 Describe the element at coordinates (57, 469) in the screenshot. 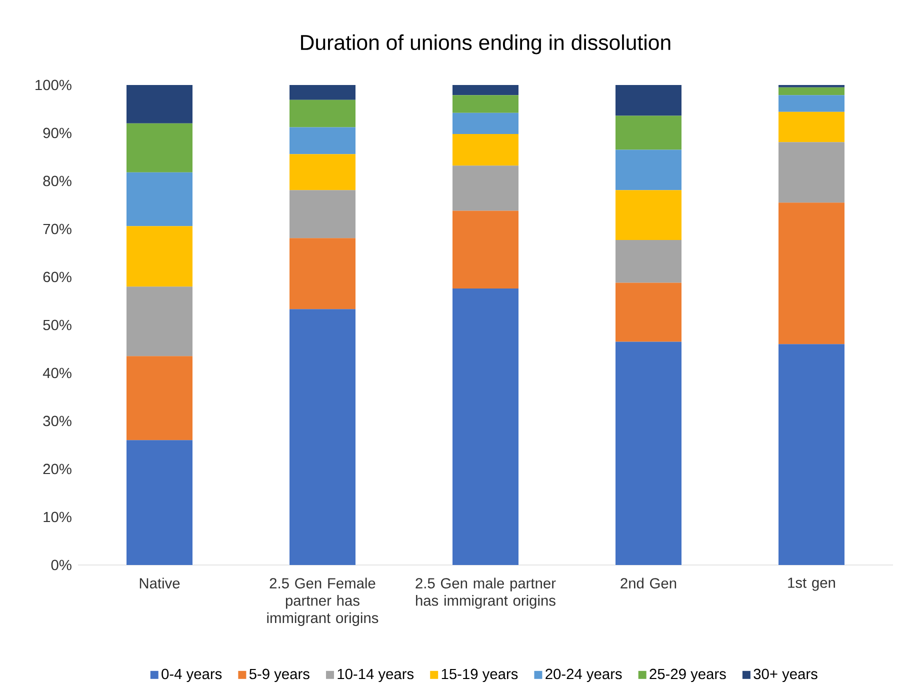

I see `y-tick-label: 20%` at that location.